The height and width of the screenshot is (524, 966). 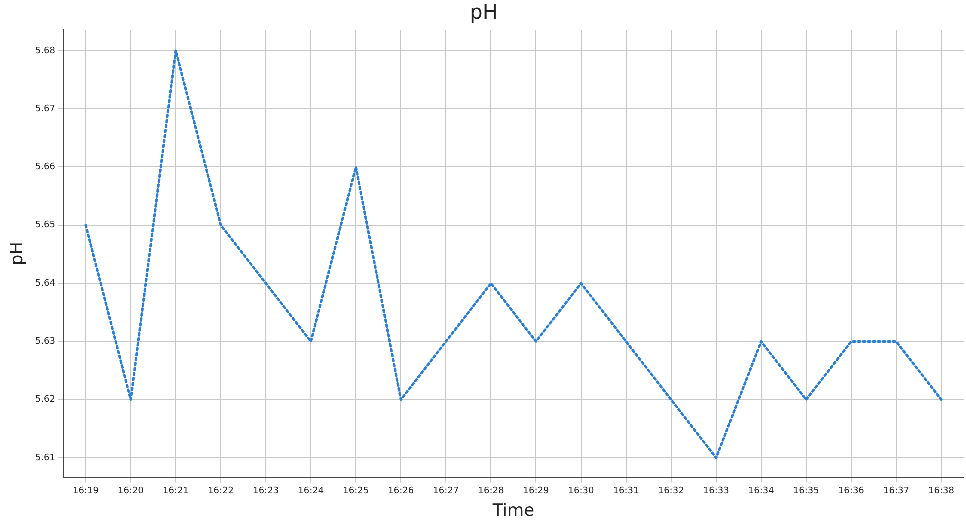 I want to click on y-tick-label: 5.62, so click(x=45, y=400).